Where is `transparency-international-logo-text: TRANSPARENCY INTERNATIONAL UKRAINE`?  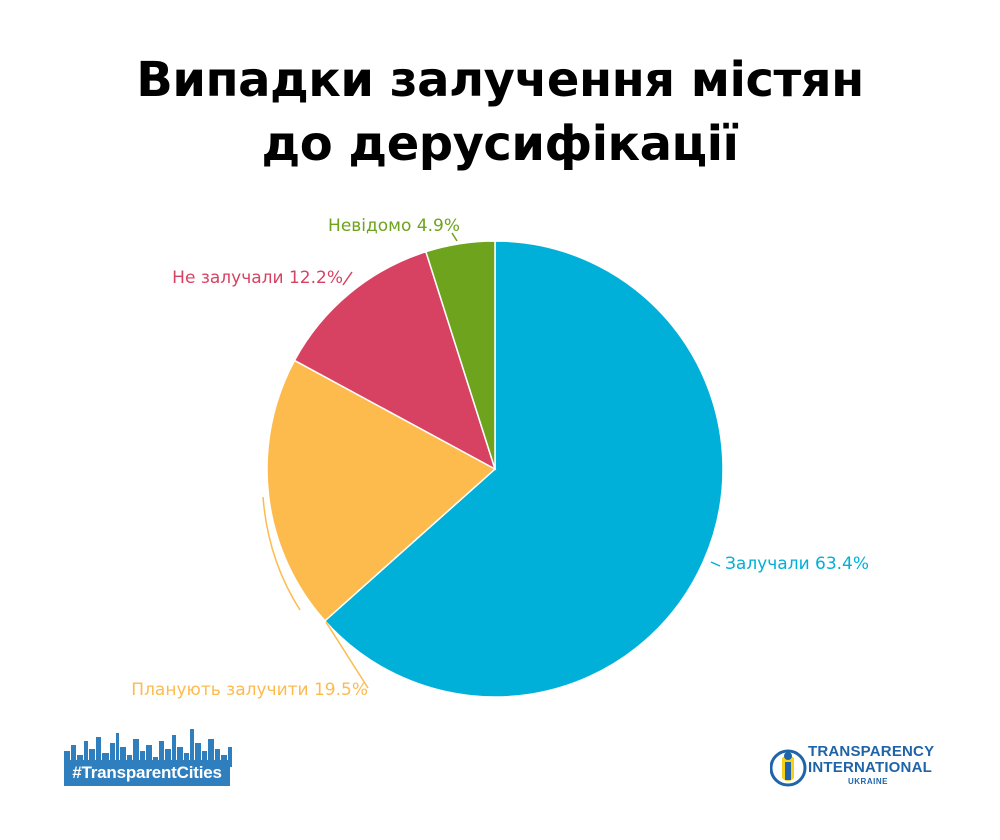
transparency-international-logo-text: TRANSPARENCY INTERNATIONAL UKRAINE is located at coordinates (871, 765).